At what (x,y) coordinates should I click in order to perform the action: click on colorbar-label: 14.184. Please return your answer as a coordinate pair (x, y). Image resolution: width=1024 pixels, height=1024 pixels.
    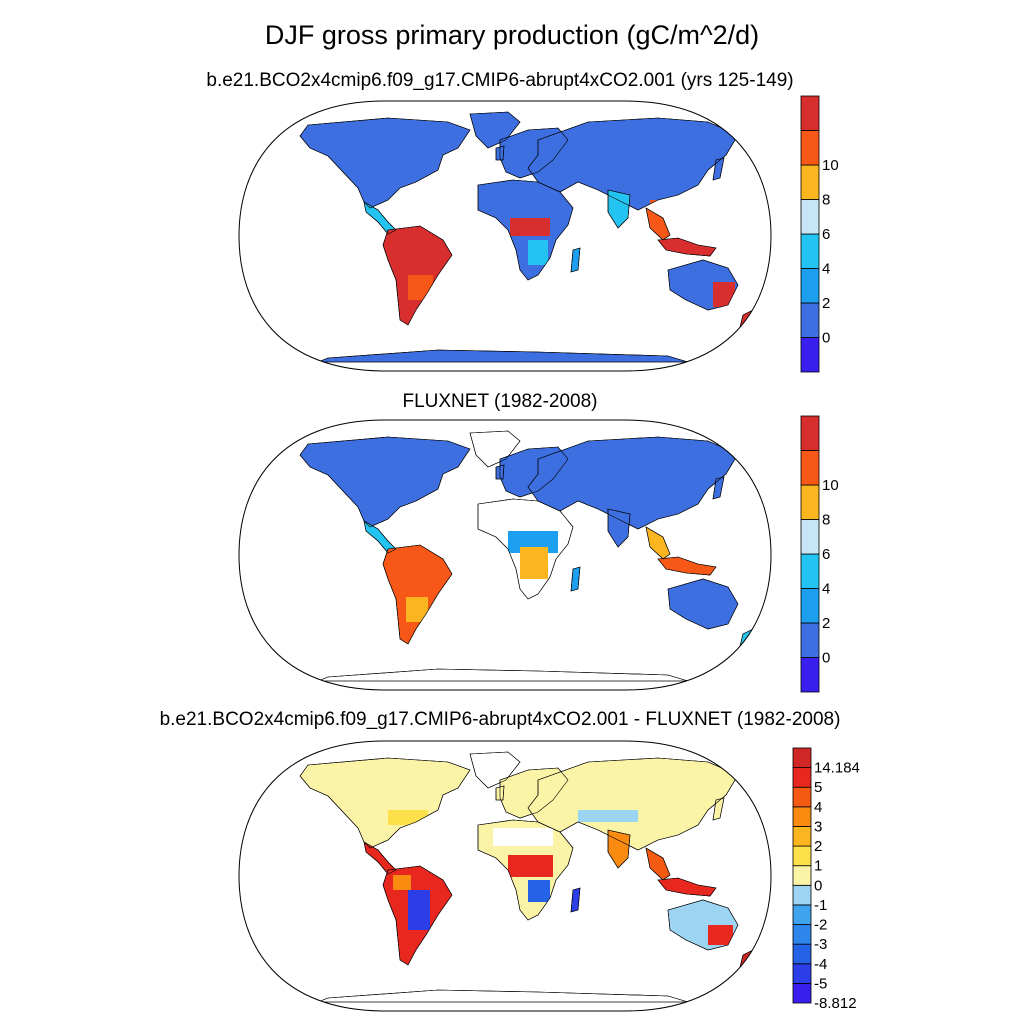
    Looking at the image, I should click on (837, 768).